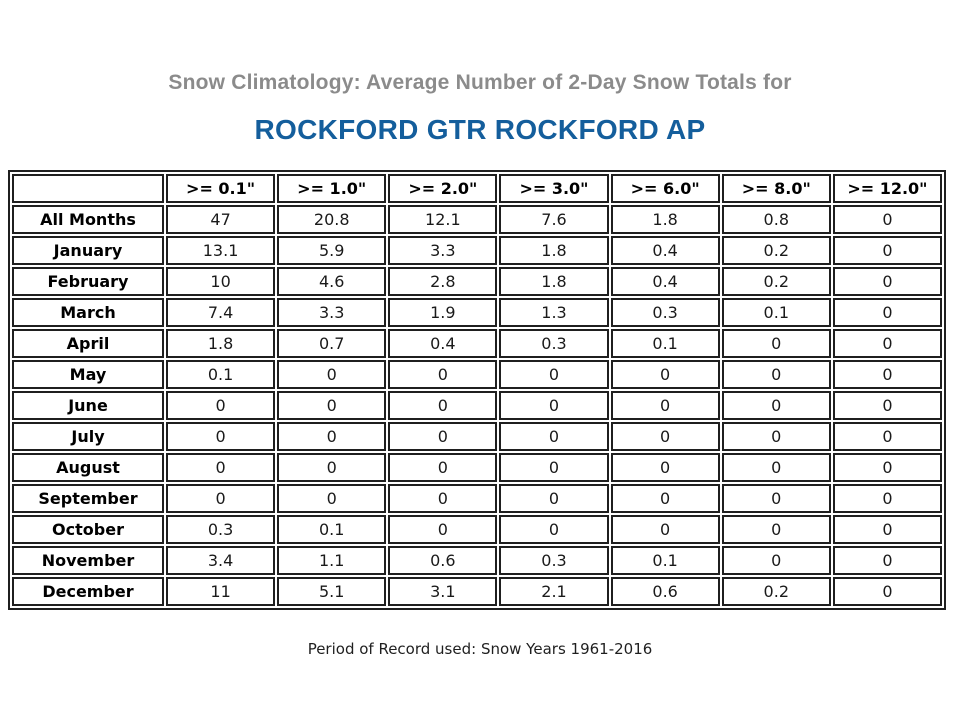  I want to click on month-label-cell: February, so click(88, 281).